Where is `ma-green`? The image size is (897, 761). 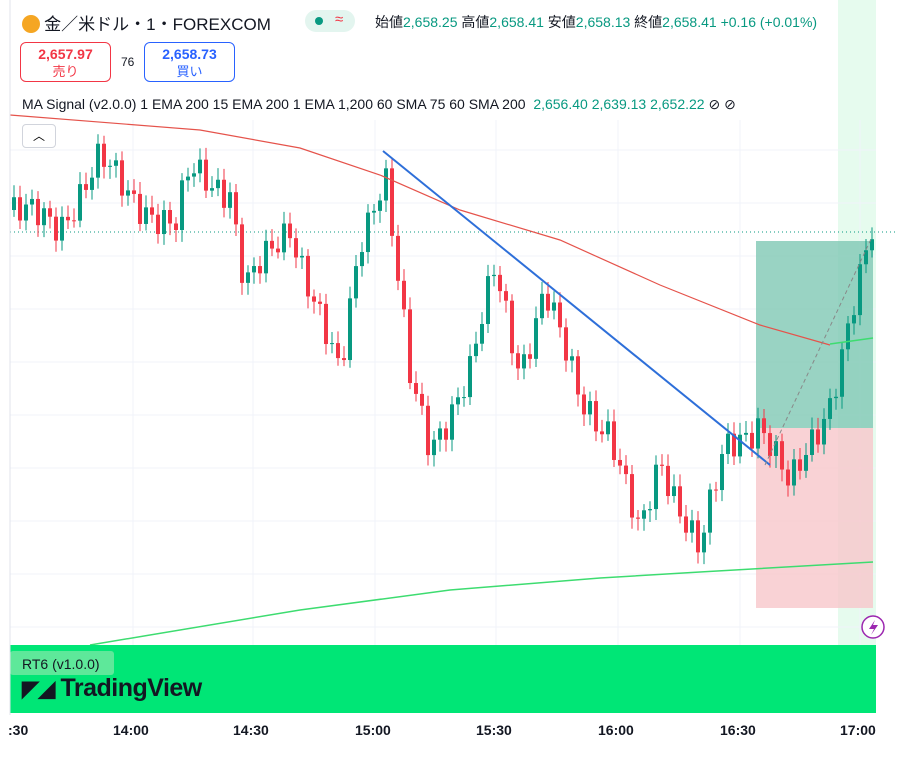
ma-green is located at coordinates (481, 603).